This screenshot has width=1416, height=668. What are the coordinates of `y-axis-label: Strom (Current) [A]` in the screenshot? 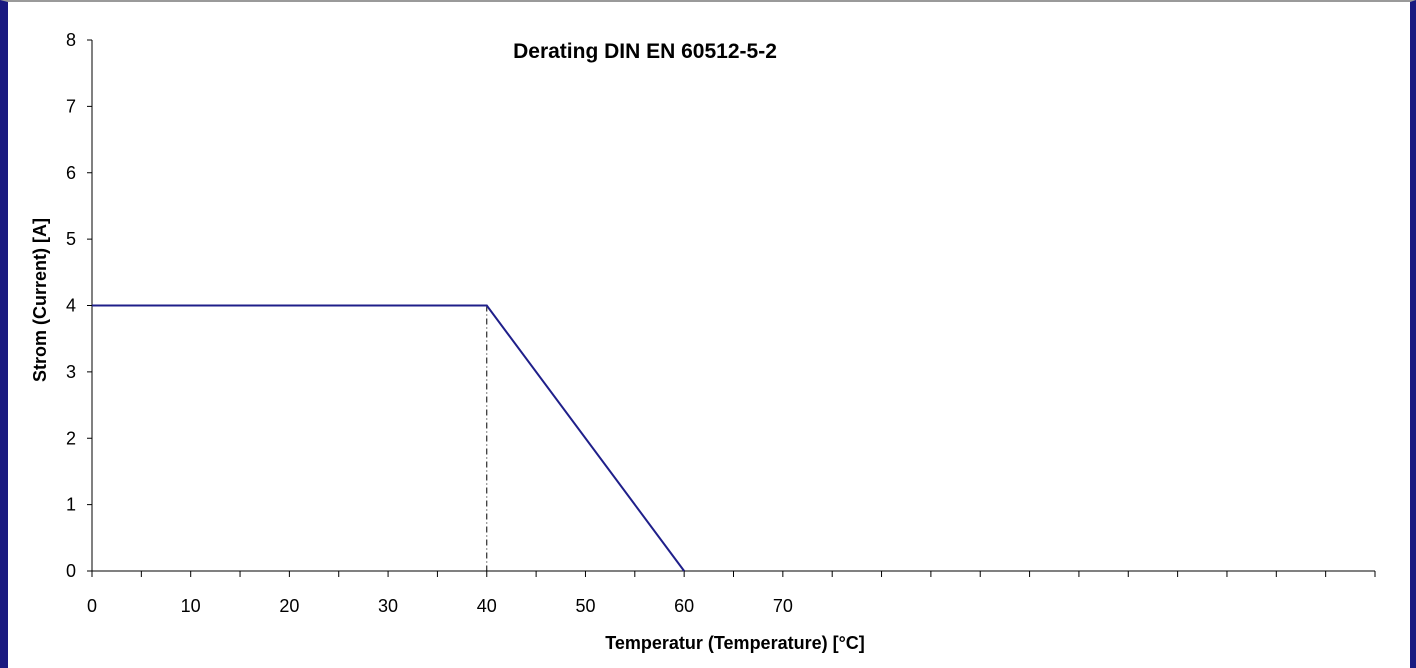 It's located at (40, 300).